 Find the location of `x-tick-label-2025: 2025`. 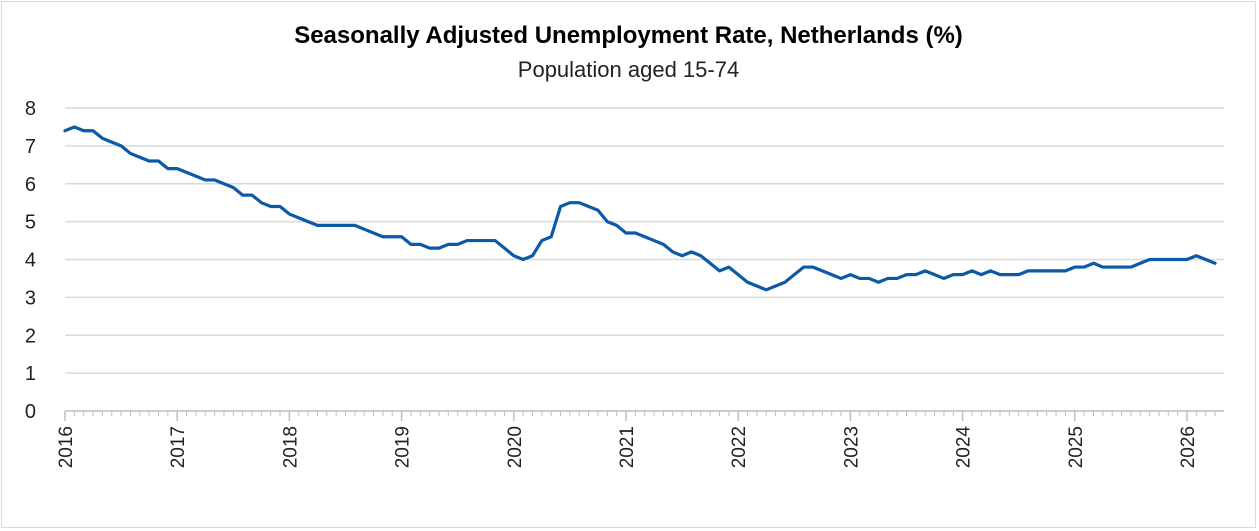

x-tick-label-2025: 2025 is located at coordinates (1076, 447).